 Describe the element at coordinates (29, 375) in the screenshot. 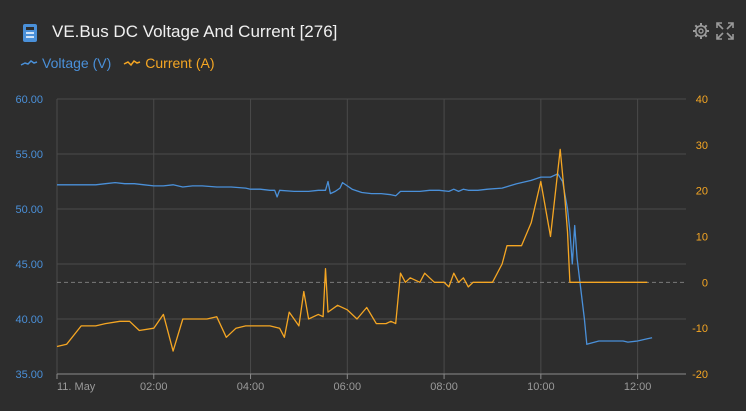

I see `y-left-tick-label: 35.00` at that location.